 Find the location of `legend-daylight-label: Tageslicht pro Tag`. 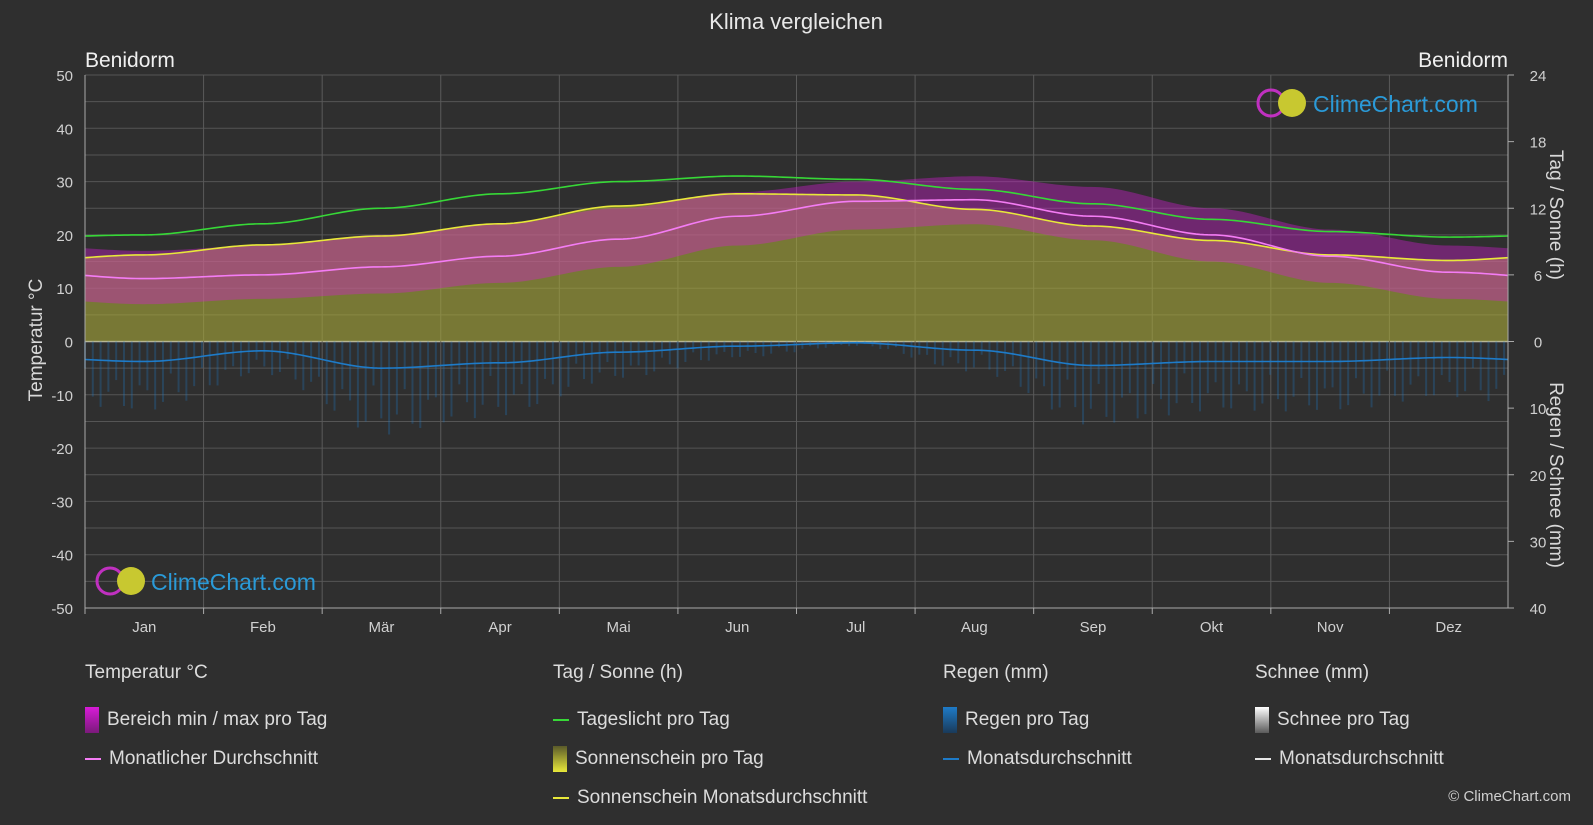

legend-daylight-label: Tageslicht pro Tag is located at coordinates (653, 719).